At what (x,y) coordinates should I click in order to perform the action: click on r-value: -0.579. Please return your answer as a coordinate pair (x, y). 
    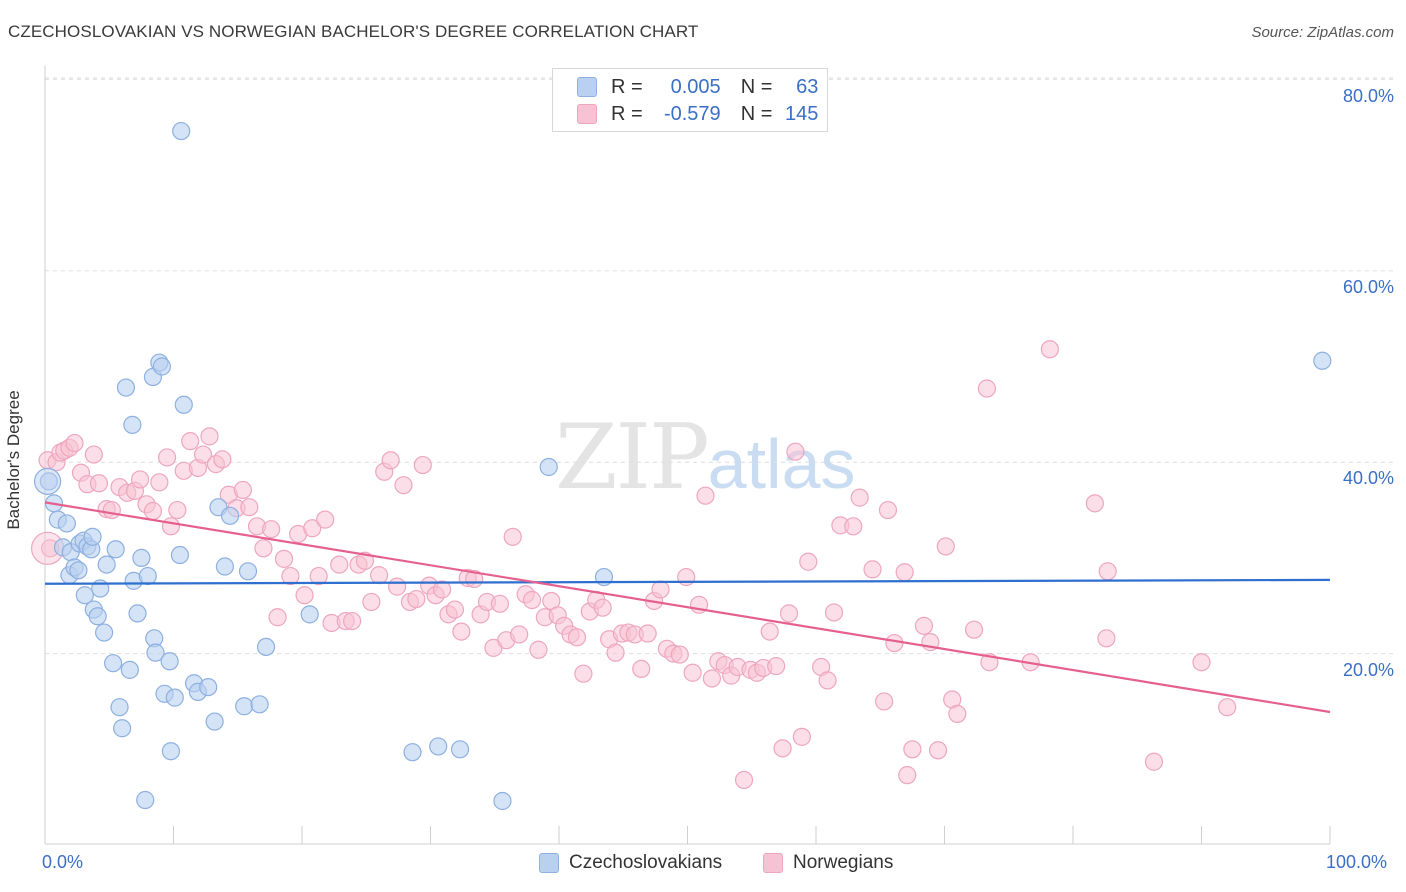
    Looking at the image, I should click on (692, 113).